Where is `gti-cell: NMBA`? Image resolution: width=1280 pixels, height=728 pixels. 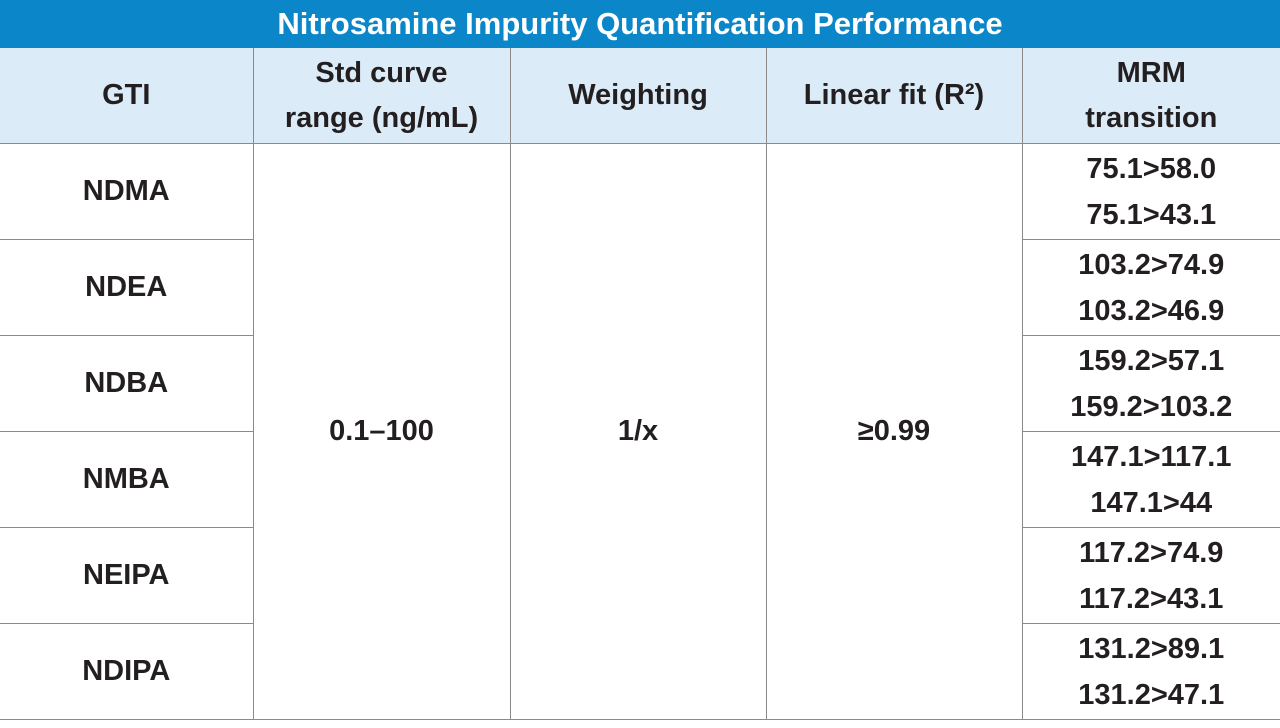 gti-cell: NMBA is located at coordinates (127, 479).